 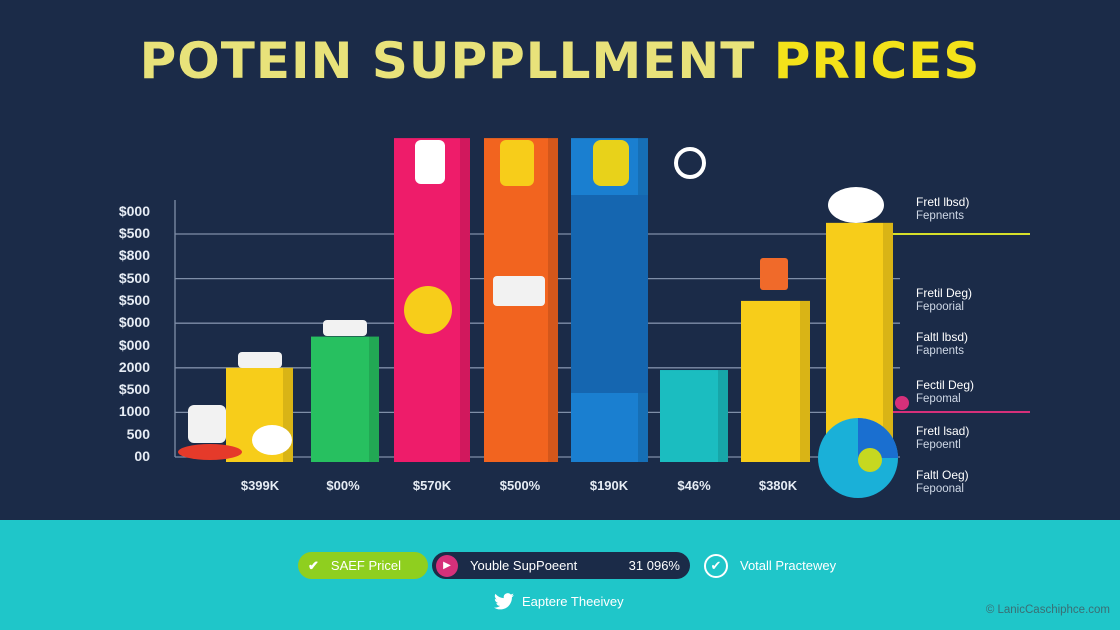 What do you see at coordinates (940, 489) in the screenshot?
I see `side-label-sub: Fepoonal` at bounding box center [940, 489].